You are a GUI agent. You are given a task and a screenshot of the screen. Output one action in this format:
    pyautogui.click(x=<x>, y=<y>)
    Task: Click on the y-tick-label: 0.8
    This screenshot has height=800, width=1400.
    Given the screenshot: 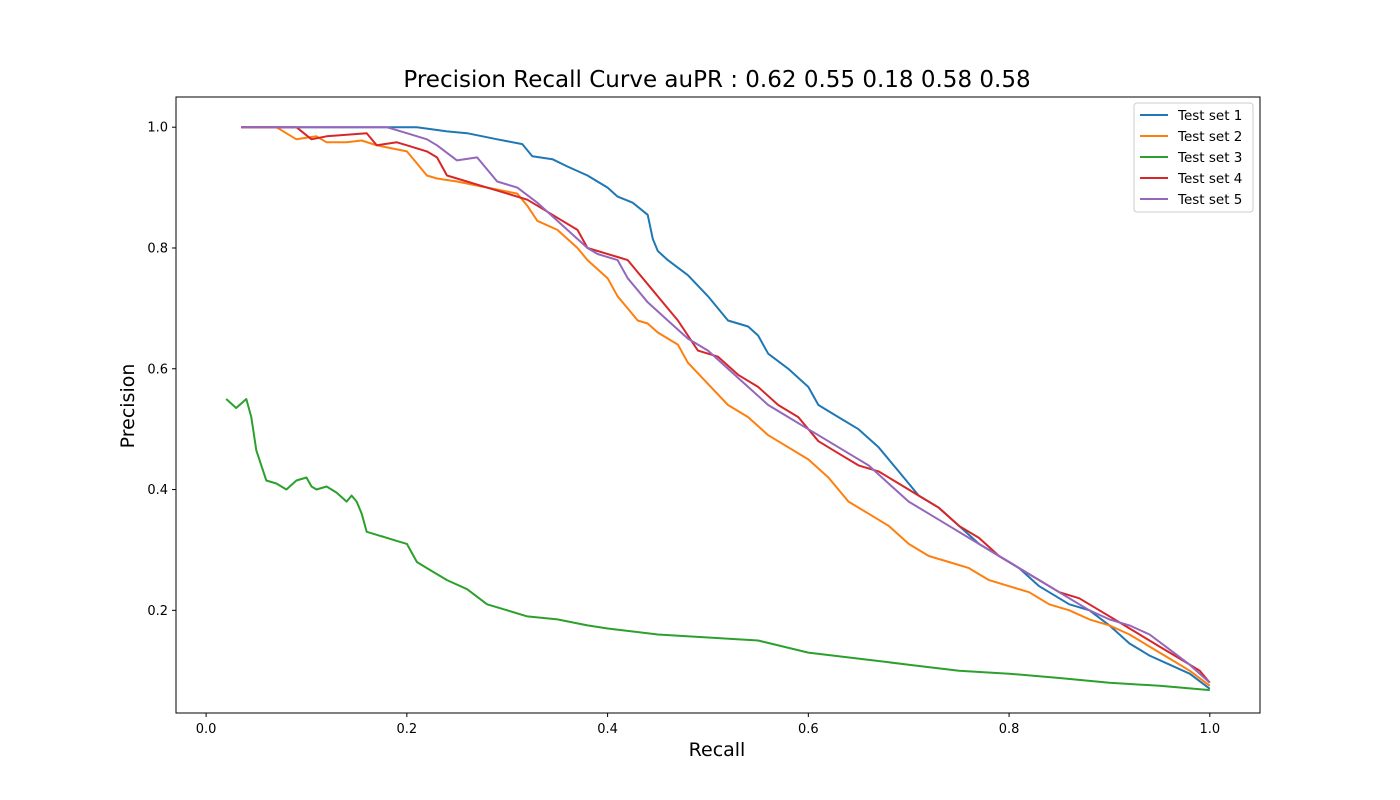 What is the action you would take?
    pyautogui.click(x=157, y=248)
    